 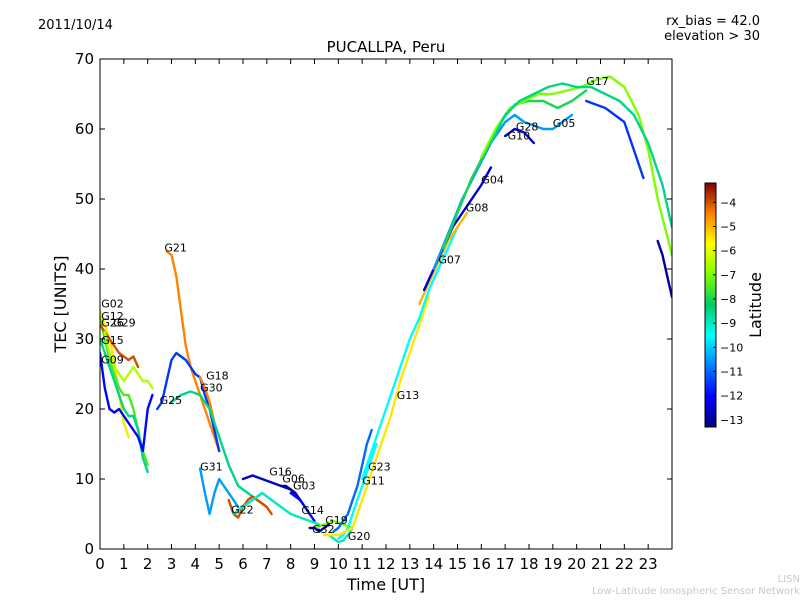 I want to click on rx-bias-label: rx_bias = 42.0, so click(x=713, y=21).